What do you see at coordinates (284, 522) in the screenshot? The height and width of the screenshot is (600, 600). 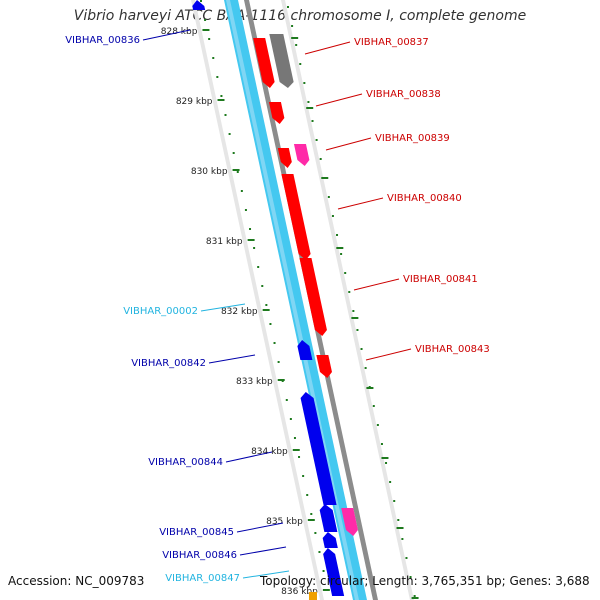 I see `tick-label: 835 kbp` at bounding box center [284, 522].